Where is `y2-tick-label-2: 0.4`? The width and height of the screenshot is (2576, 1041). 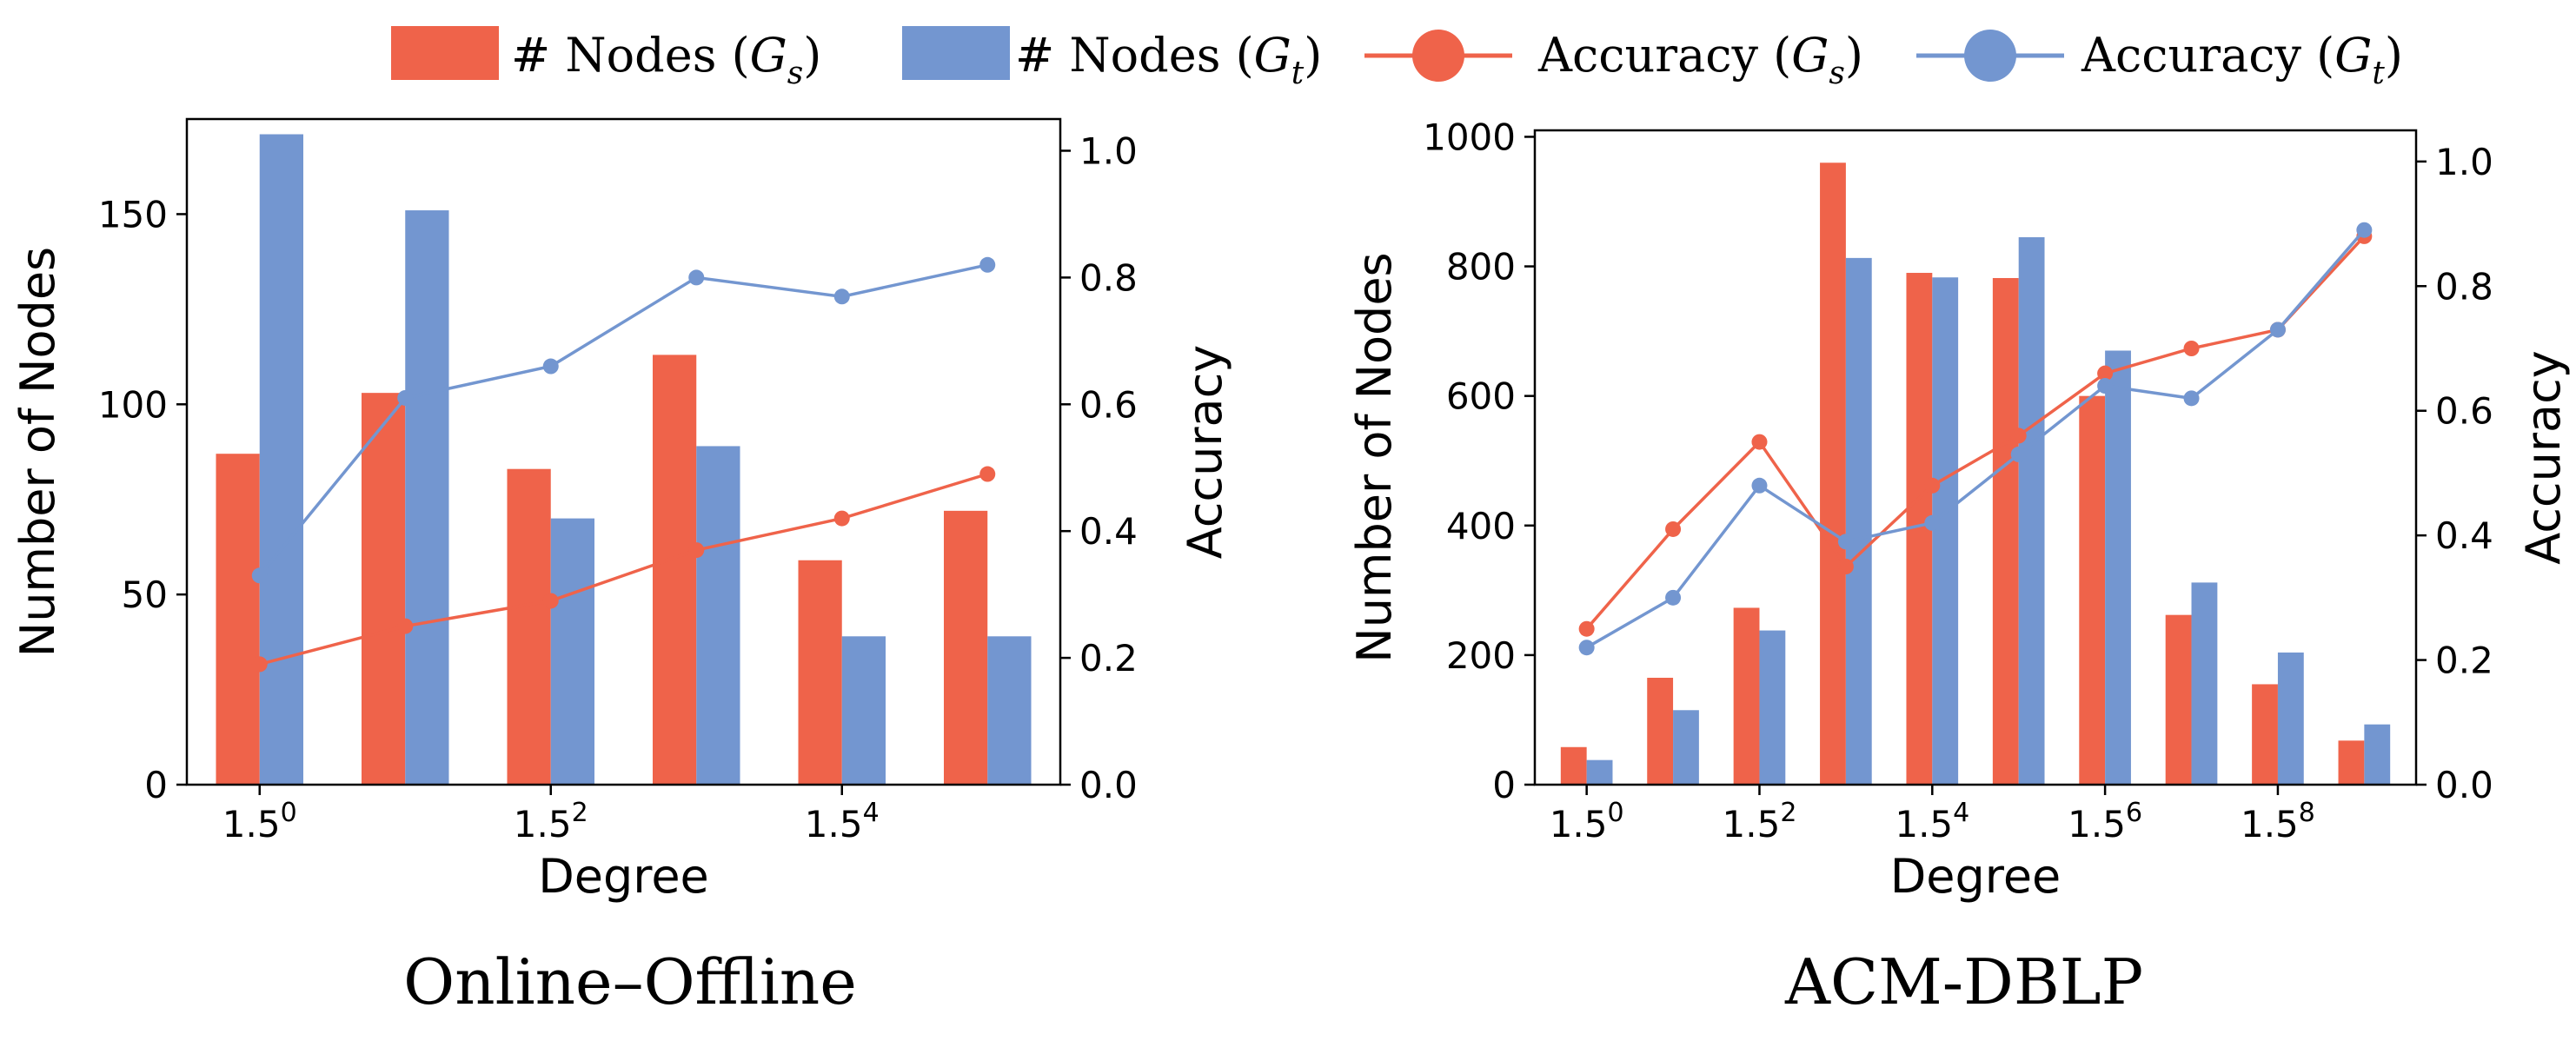
y2-tick-label-2: 0.4 is located at coordinates (1108, 531).